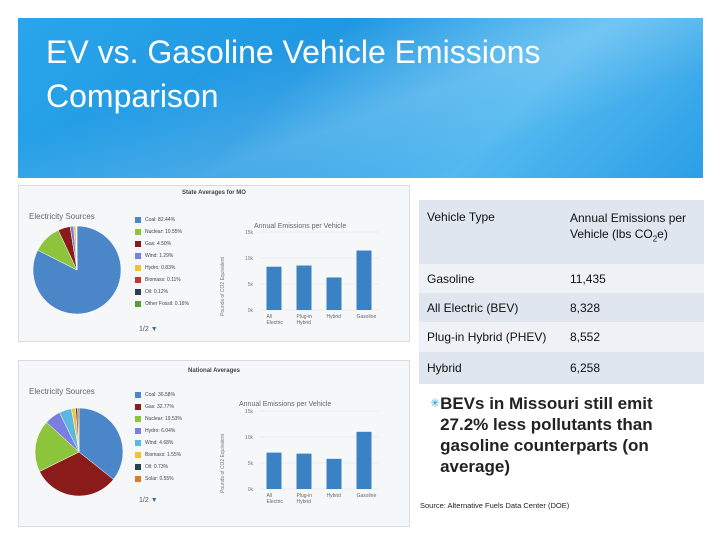  I want to click on legend-item: Nuclear: 19.53%, so click(158, 419).